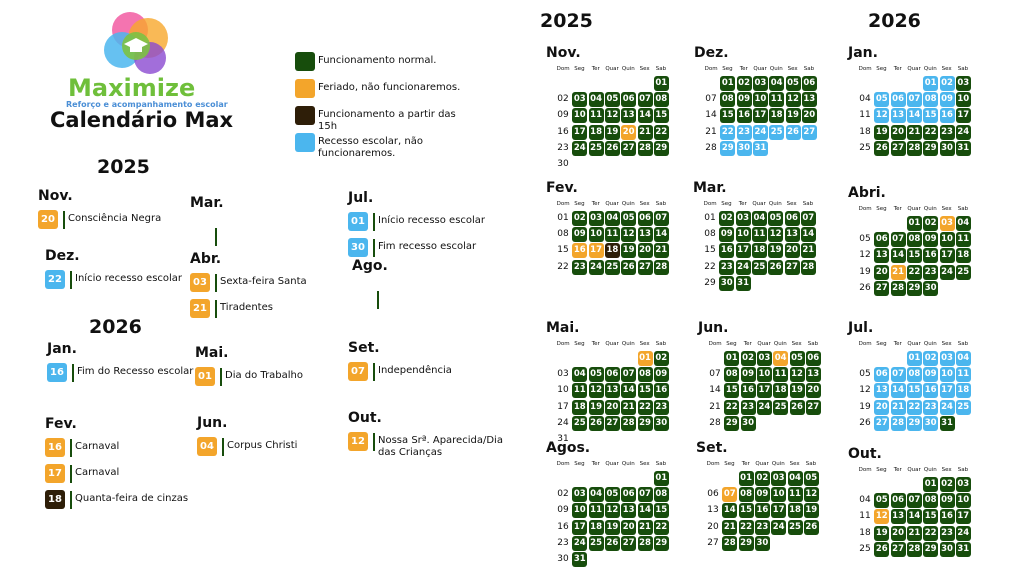 Image resolution: width=1024 pixels, height=576 pixels. What do you see at coordinates (795, 527) in the screenshot?
I see `day-cell: 25` at bounding box center [795, 527].